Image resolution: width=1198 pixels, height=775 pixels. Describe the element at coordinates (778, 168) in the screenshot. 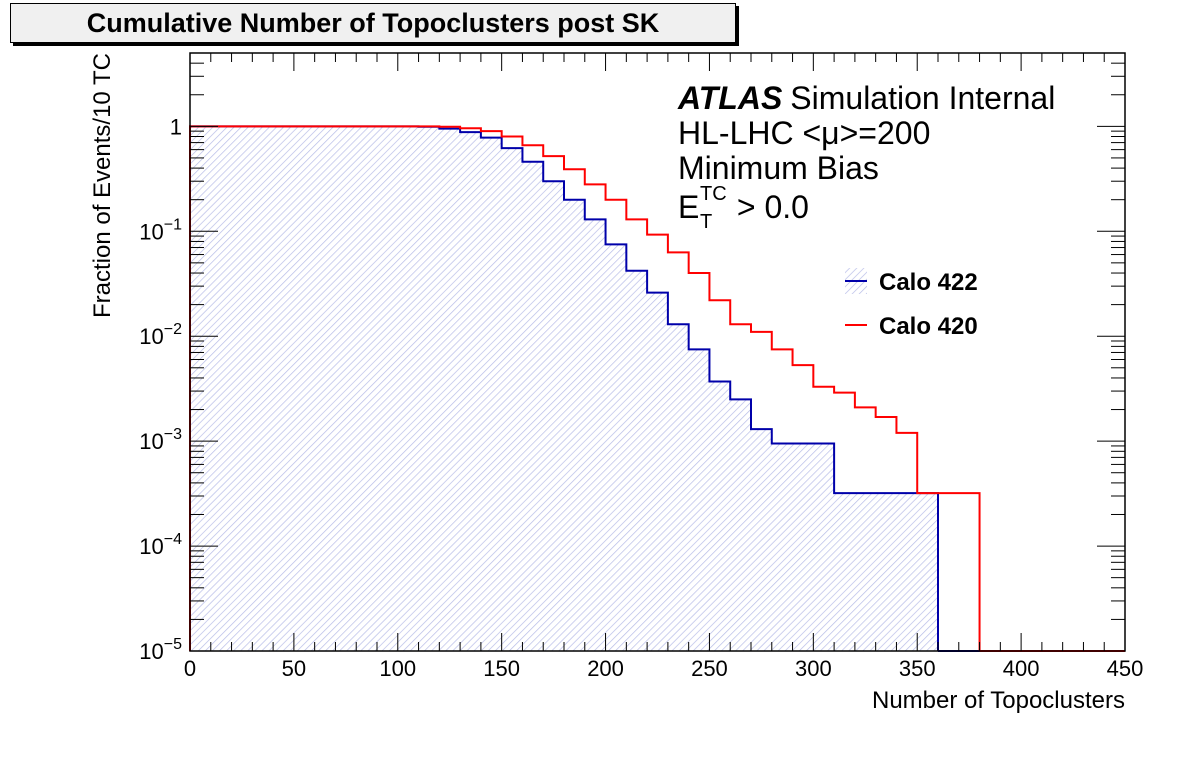

I see `annotation-sample: Minimum Bias` at that location.